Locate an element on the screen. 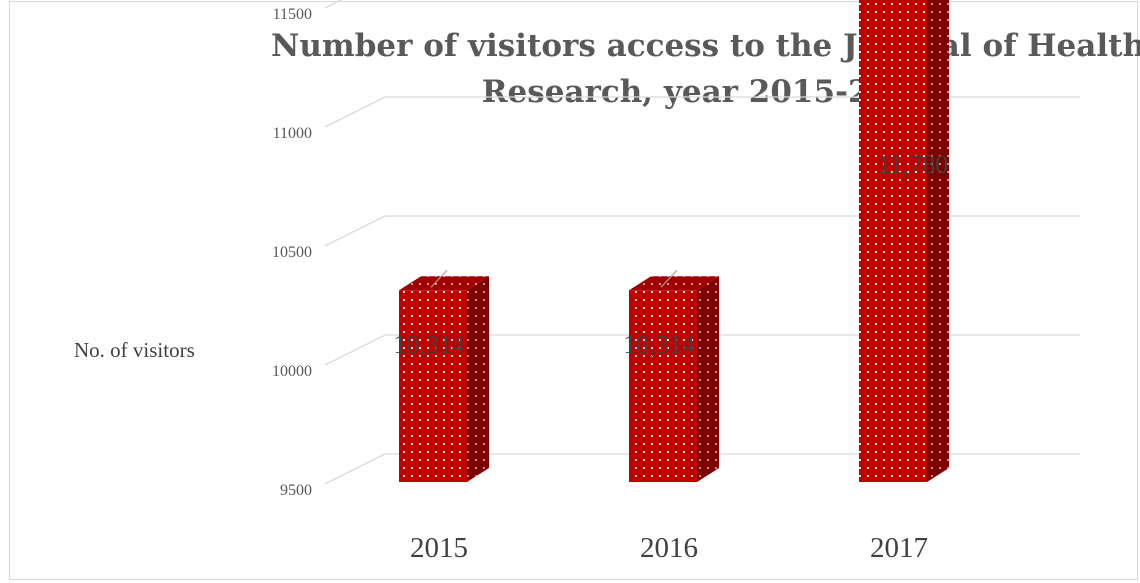 This screenshot has width=1140, height=583. bar-2016 is located at coordinates (674, 379).